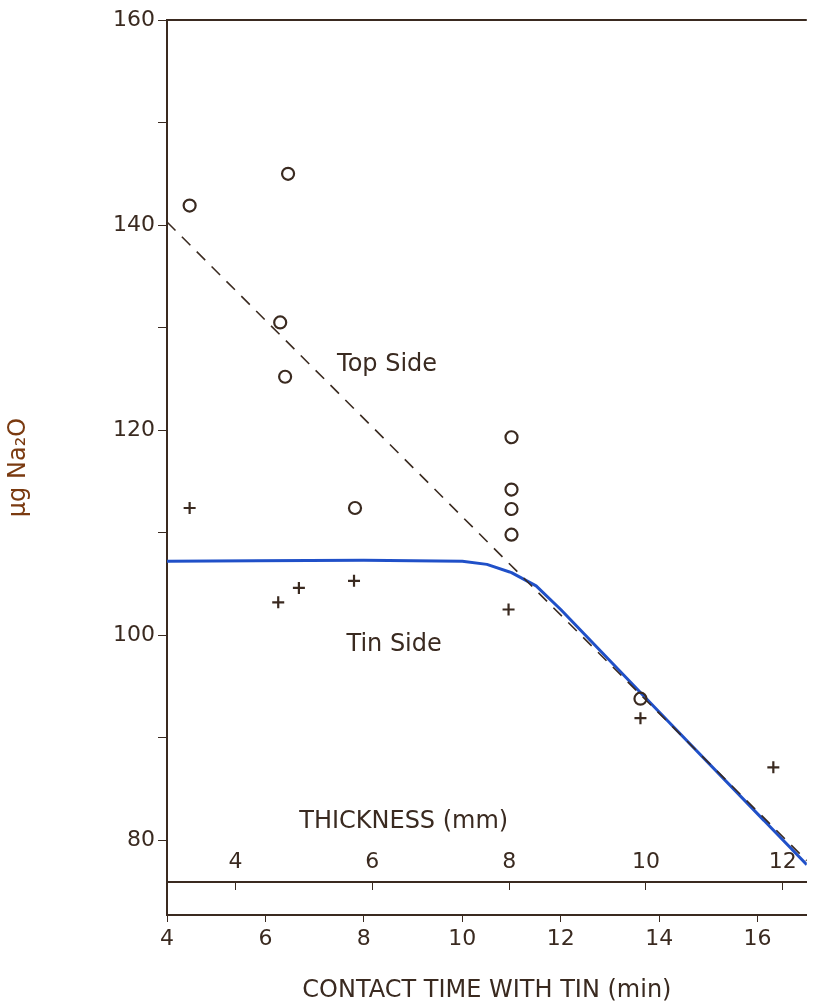 The image size is (815, 1005). What do you see at coordinates (387, 362) in the screenshot?
I see `series-label: Top Side` at bounding box center [387, 362].